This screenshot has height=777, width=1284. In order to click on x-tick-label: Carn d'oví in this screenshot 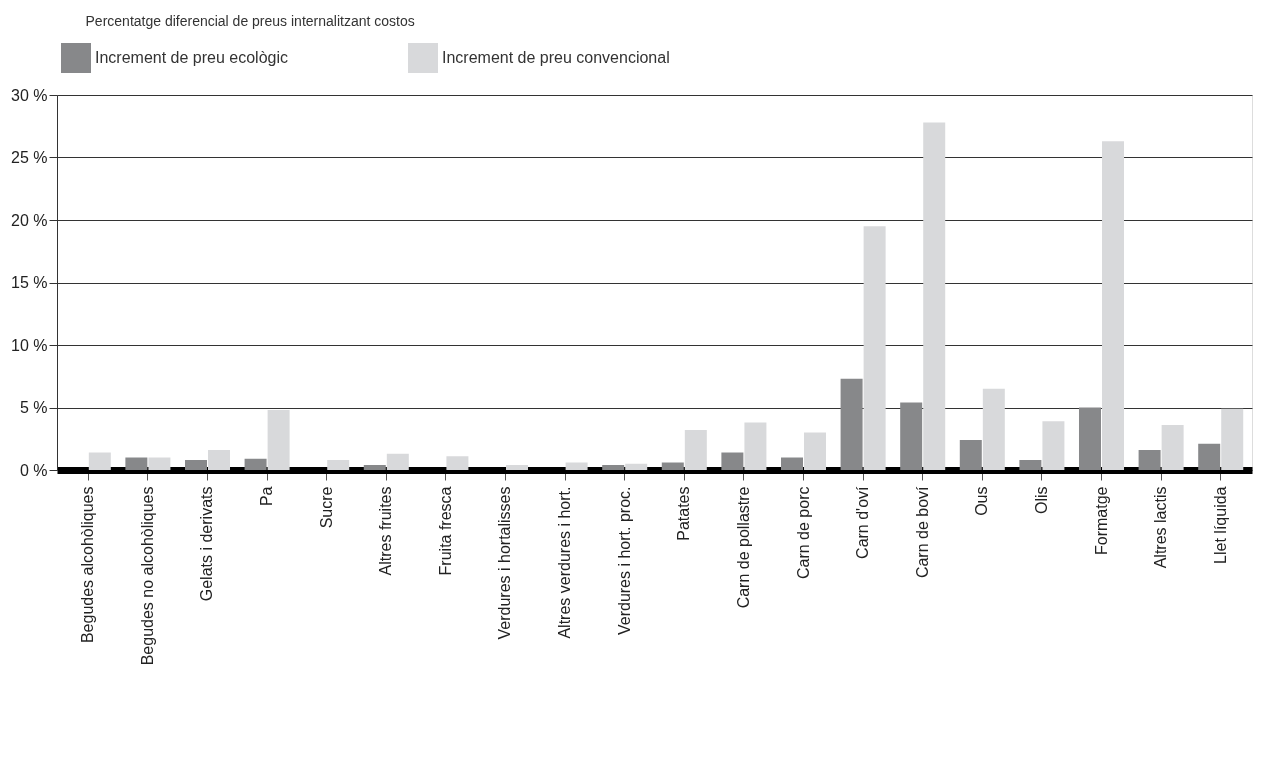, I will do `click(863, 522)`.